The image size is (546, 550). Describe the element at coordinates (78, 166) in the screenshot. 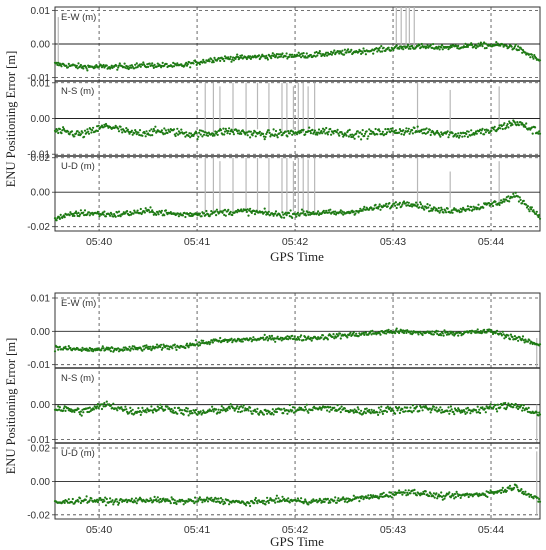

I see `panel-label: U-D (m)` at that location.